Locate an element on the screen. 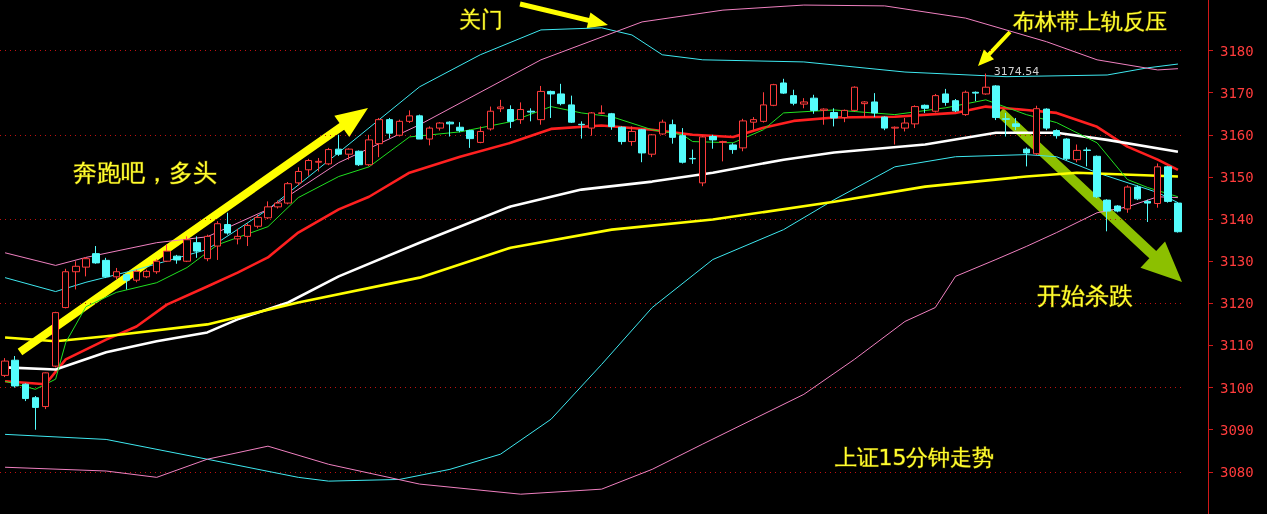 This screenshot has width=1267, height=514. y-tick-label: 3170 is located at coordinates (1237, 92).